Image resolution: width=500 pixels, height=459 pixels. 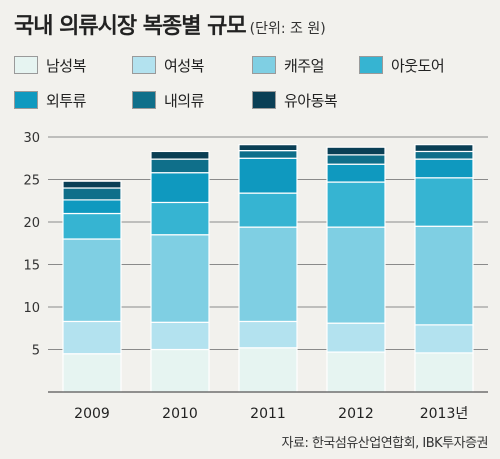 What do you see at coordinates (31, 181) in the screenshot?
I see `y-tick-label: 25` at bounding box center [31, 181].